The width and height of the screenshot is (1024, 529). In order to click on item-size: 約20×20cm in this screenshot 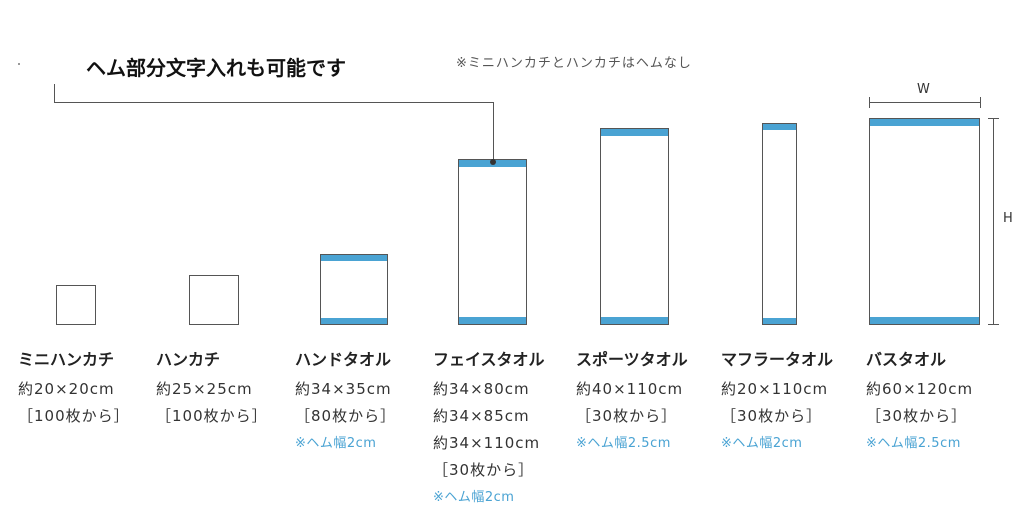, I will do `click(66, 389)`.